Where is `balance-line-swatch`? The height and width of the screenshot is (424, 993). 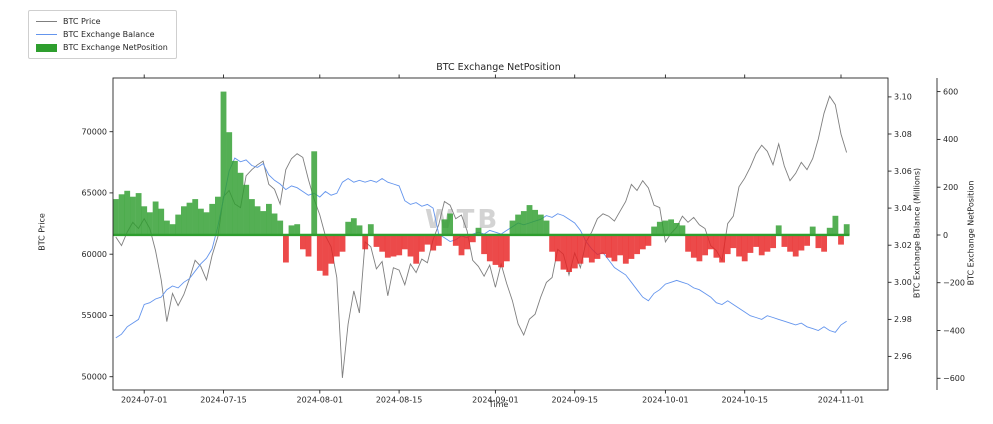
balance-line-swatch is located at coordinates (46, 34).